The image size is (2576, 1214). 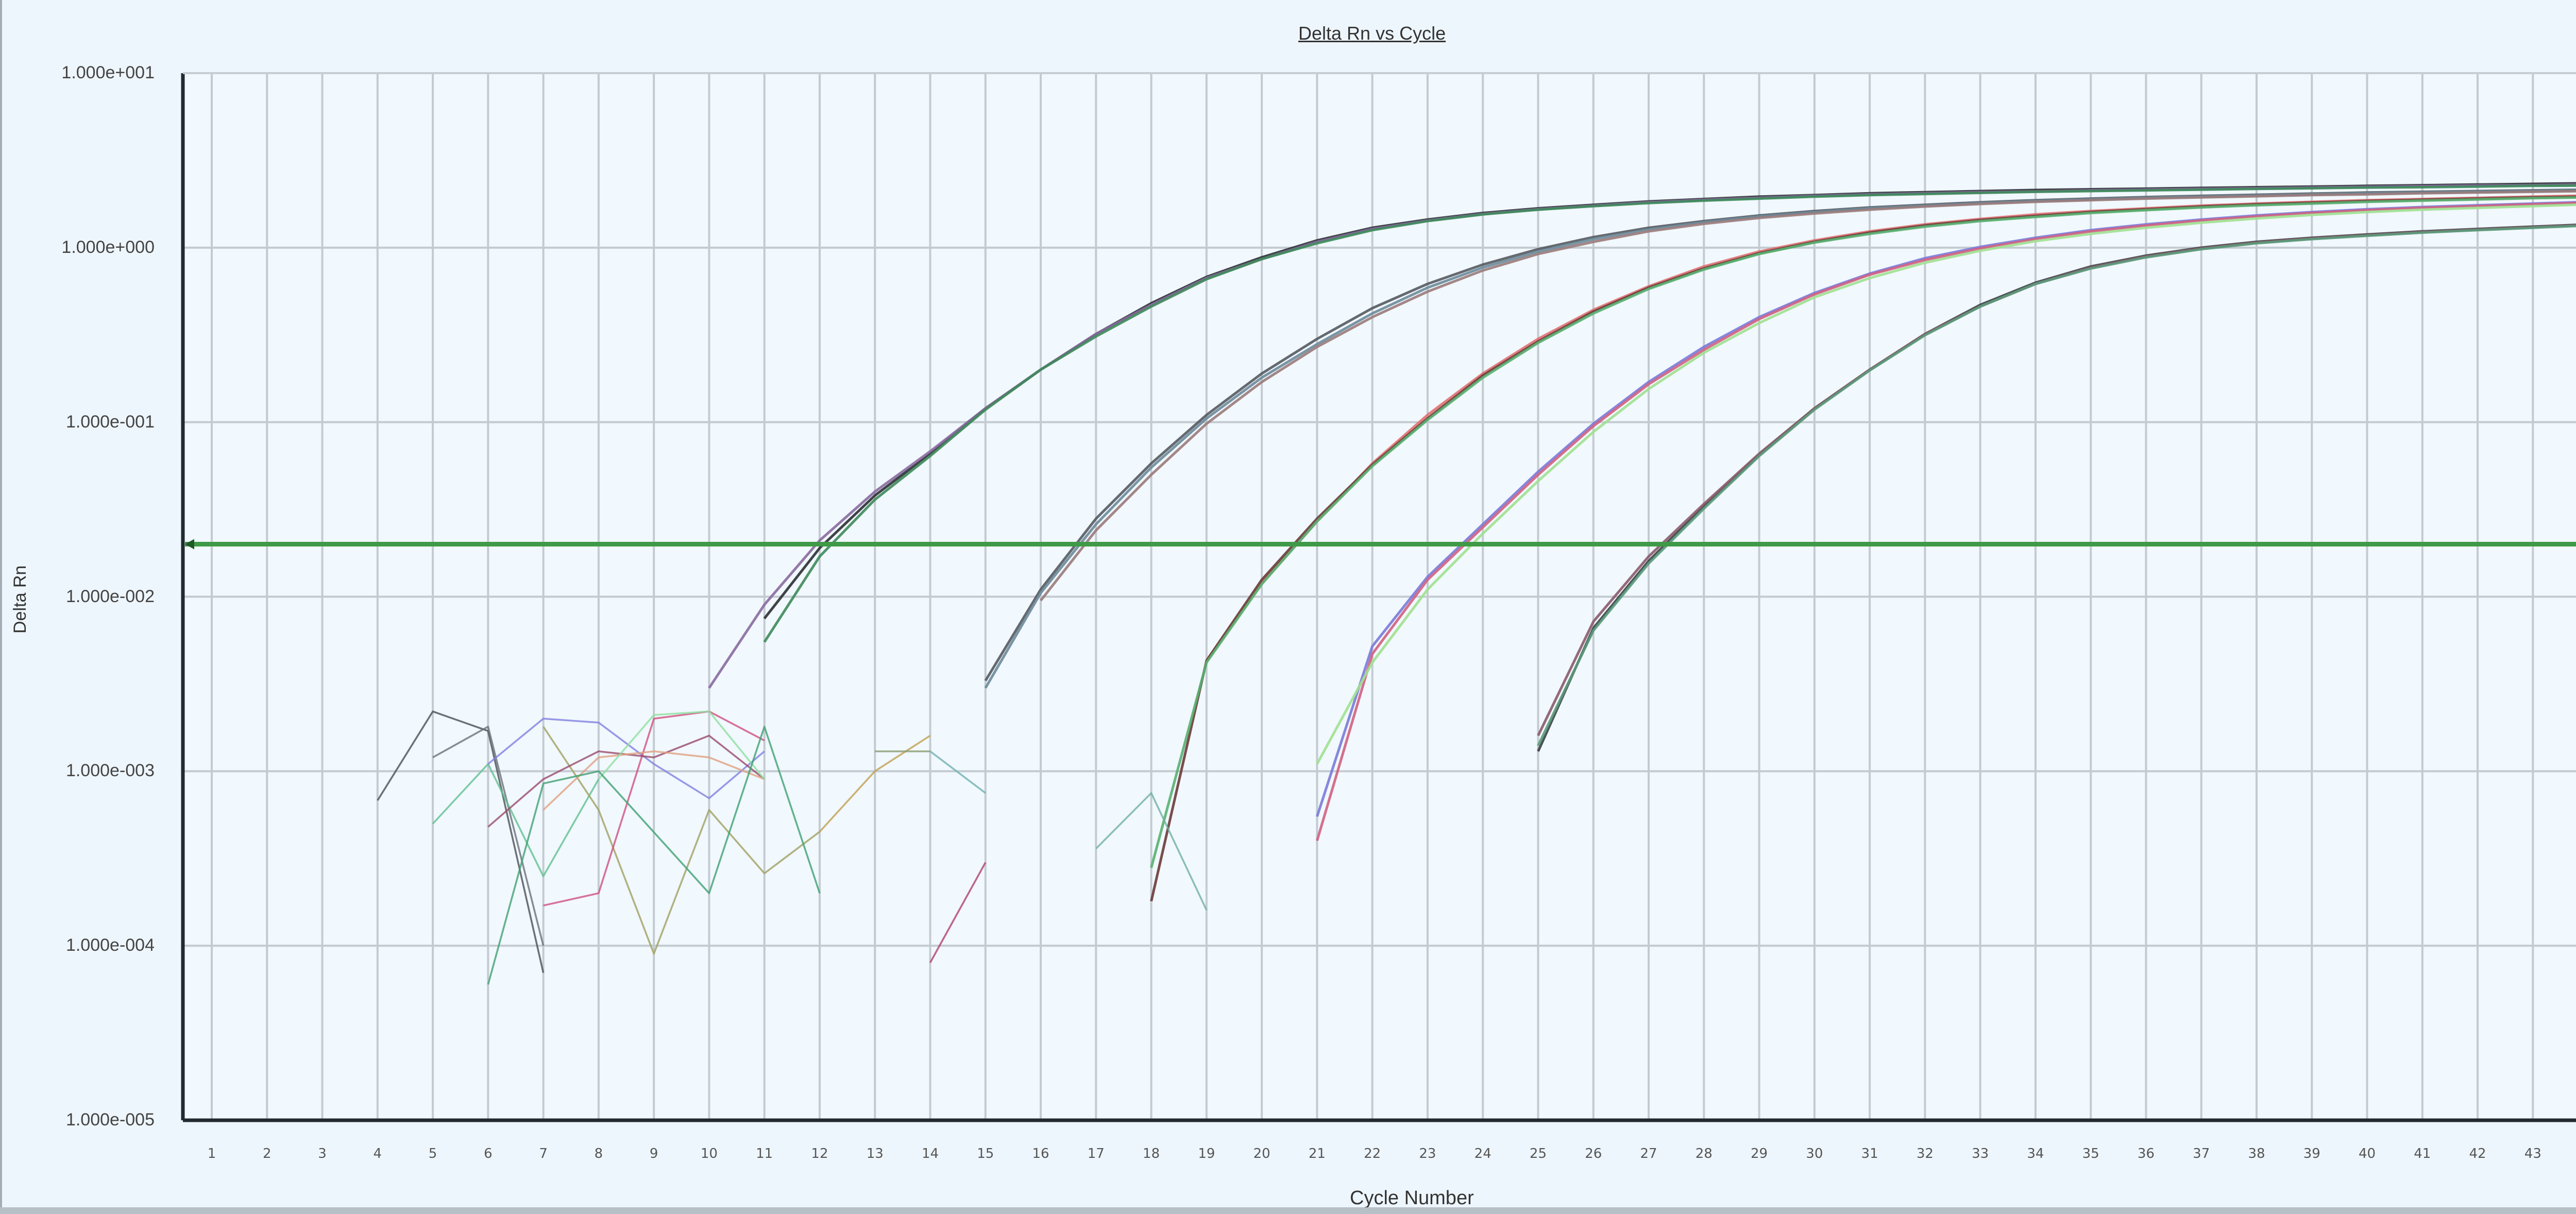 I want to click on y-tick-label: 1.000e-004, so click(x=110, y=945).